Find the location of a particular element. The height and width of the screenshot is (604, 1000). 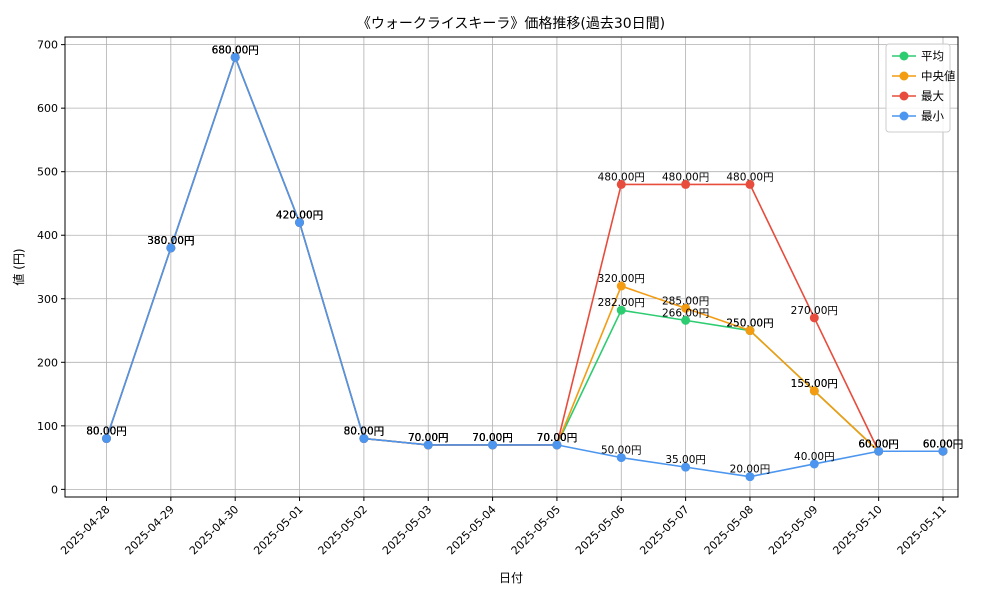

data-label: 40.00円 is located at coordinates (814, 457).